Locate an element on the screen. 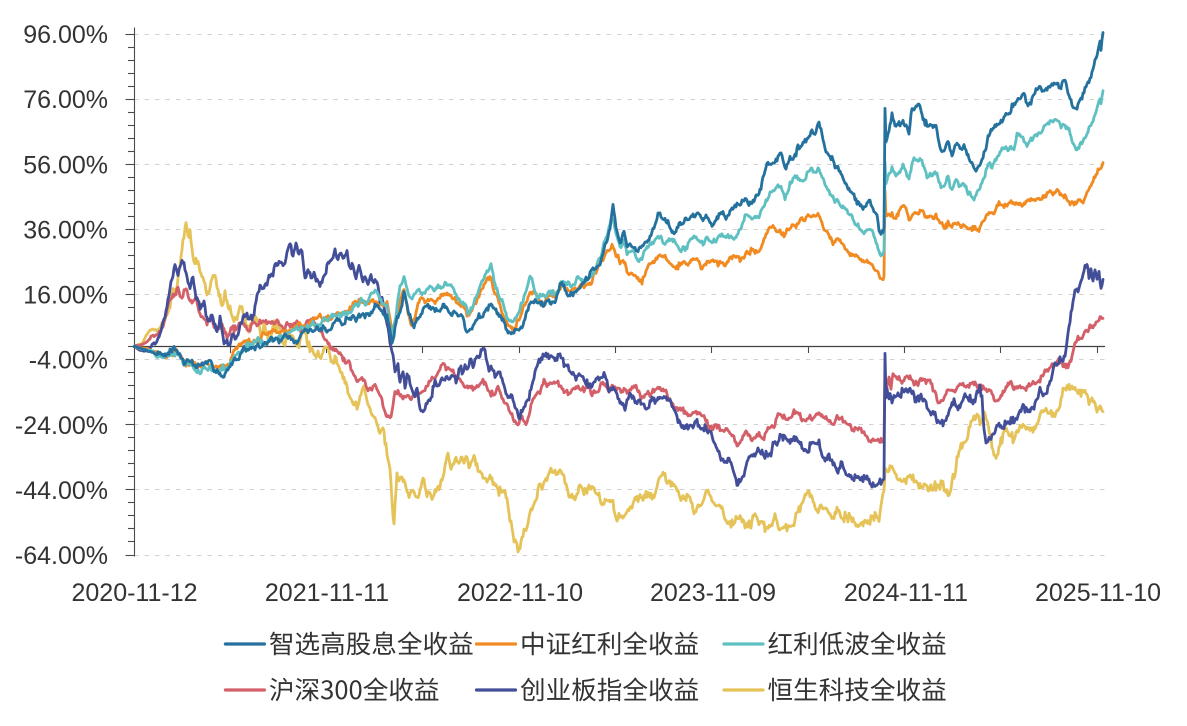 The width and height of the screenshot is (1187, 726). svg-text: 2022-11-10 is located at coordinates (520, 593).